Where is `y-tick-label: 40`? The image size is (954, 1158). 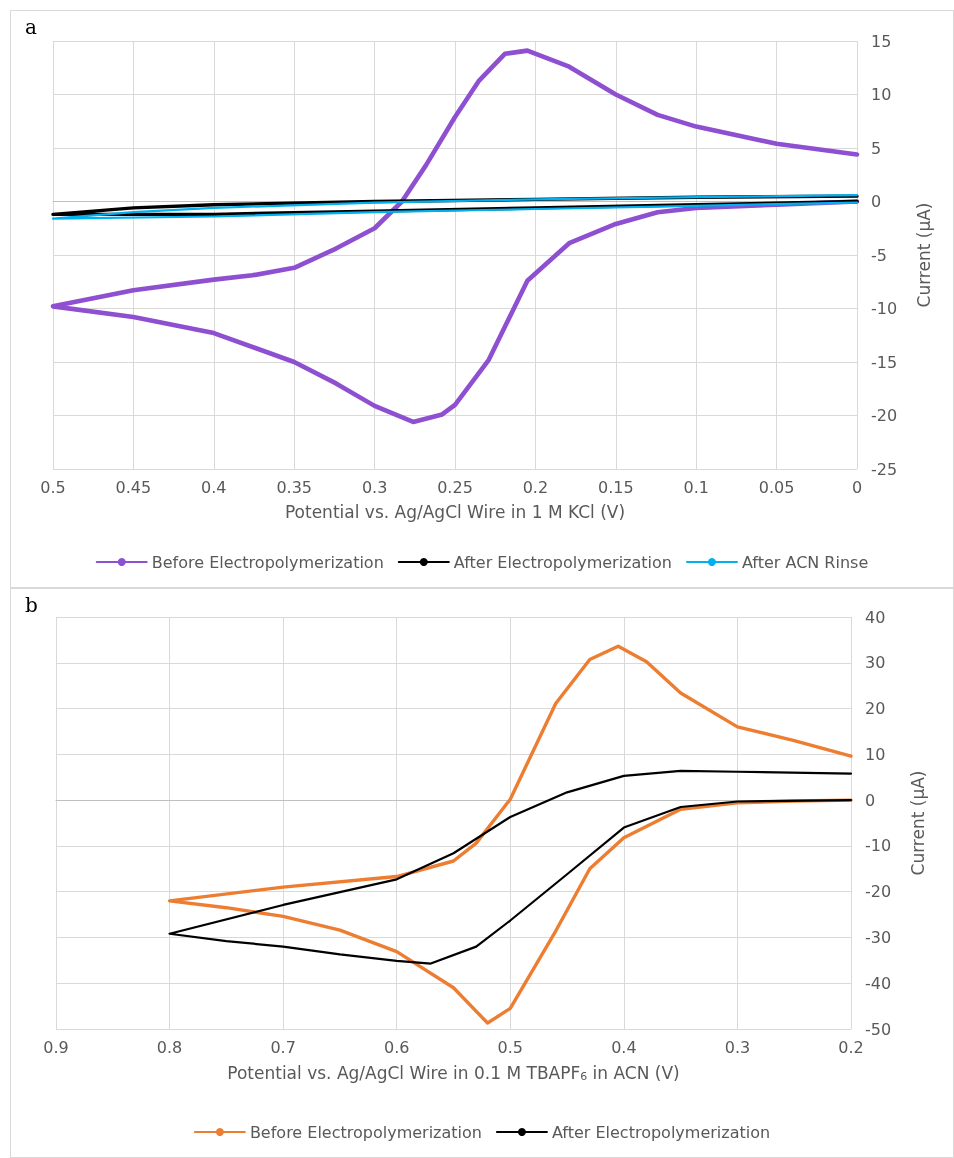
y-tick-label: 40 is located at coordinates (875, 617).